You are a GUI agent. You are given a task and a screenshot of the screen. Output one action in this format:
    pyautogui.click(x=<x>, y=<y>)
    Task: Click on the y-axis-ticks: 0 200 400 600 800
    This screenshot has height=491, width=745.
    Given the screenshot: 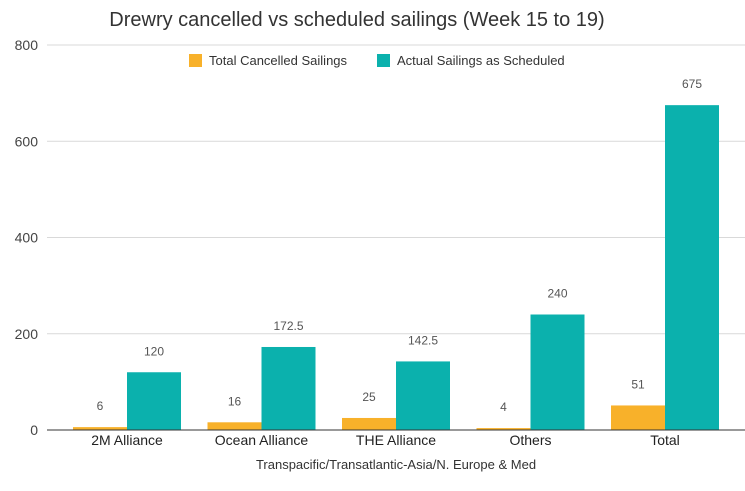 What is the action you would take?
    pyautogui.click(x=27, y=237)
    